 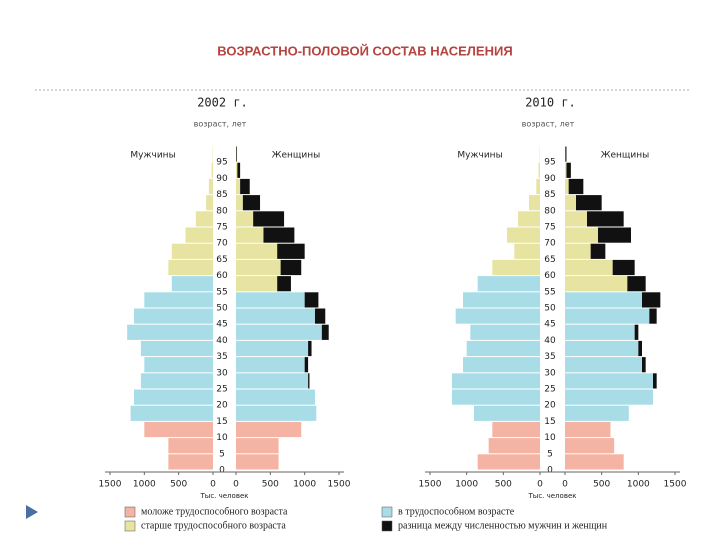 I want to click on y-tick-label: 55, so click(x=221, y=292).